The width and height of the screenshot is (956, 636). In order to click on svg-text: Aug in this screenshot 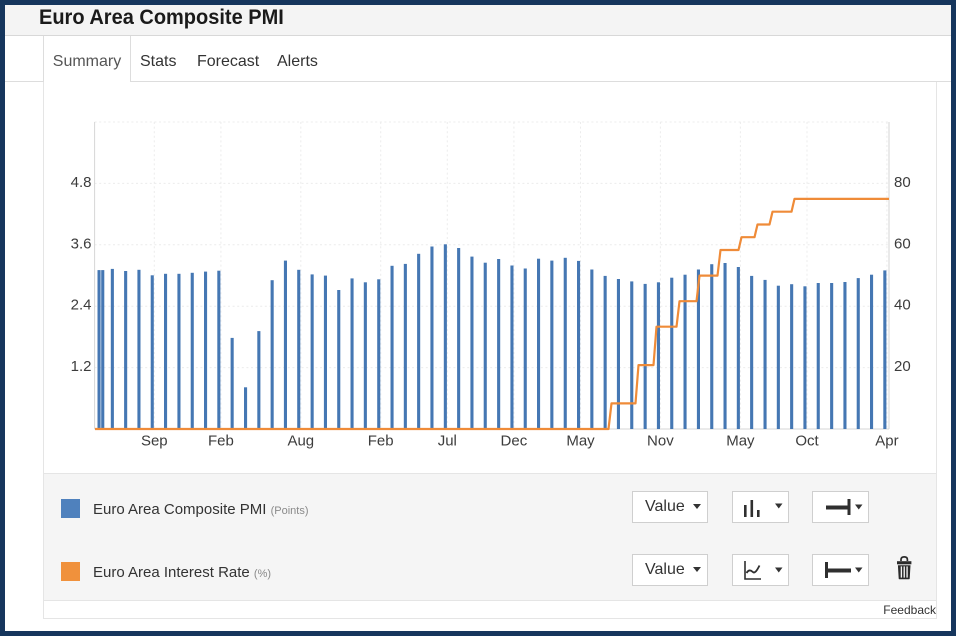, I will do `click(300, 441)`.